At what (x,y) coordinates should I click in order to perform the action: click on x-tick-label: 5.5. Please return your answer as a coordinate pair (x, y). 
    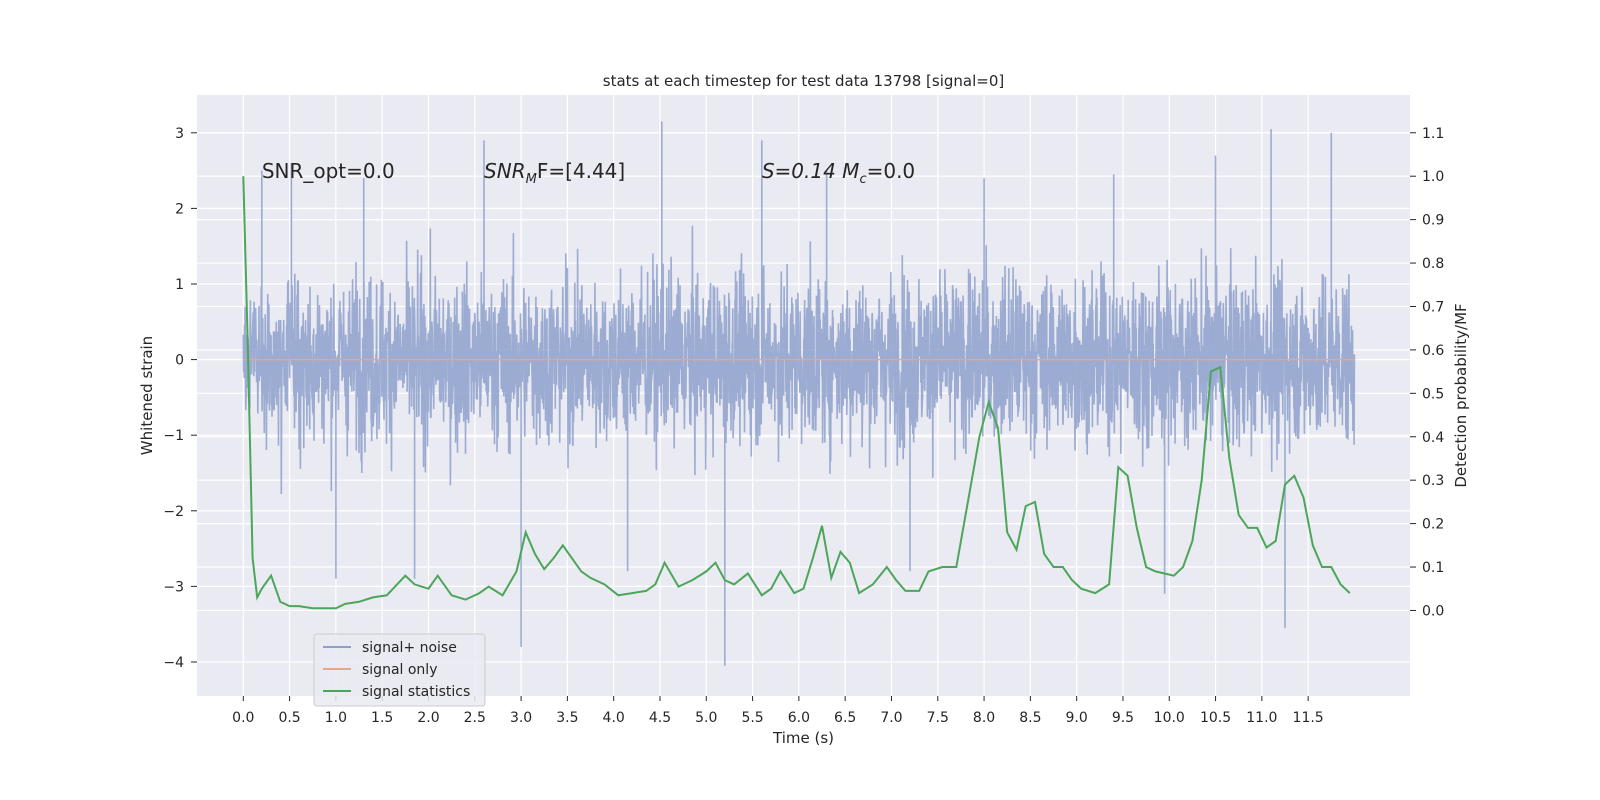
    Looking at the image, I should click on (752, 718).